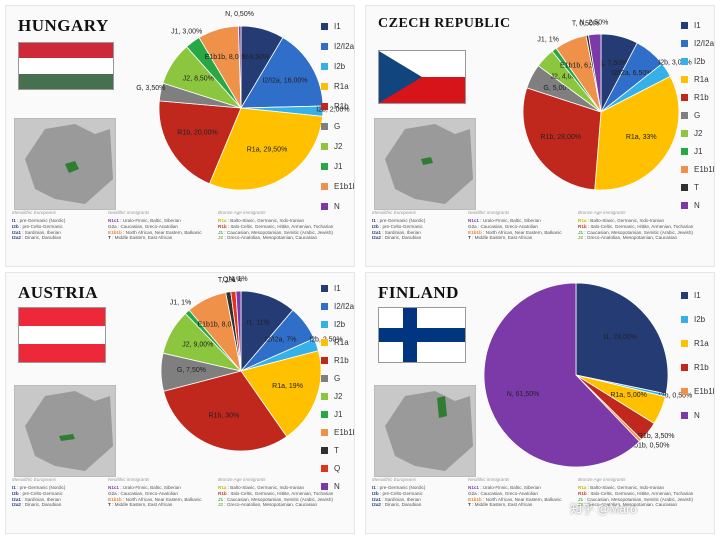  I want to click on watermark: 知乎 @Maro, so click(603, 509).